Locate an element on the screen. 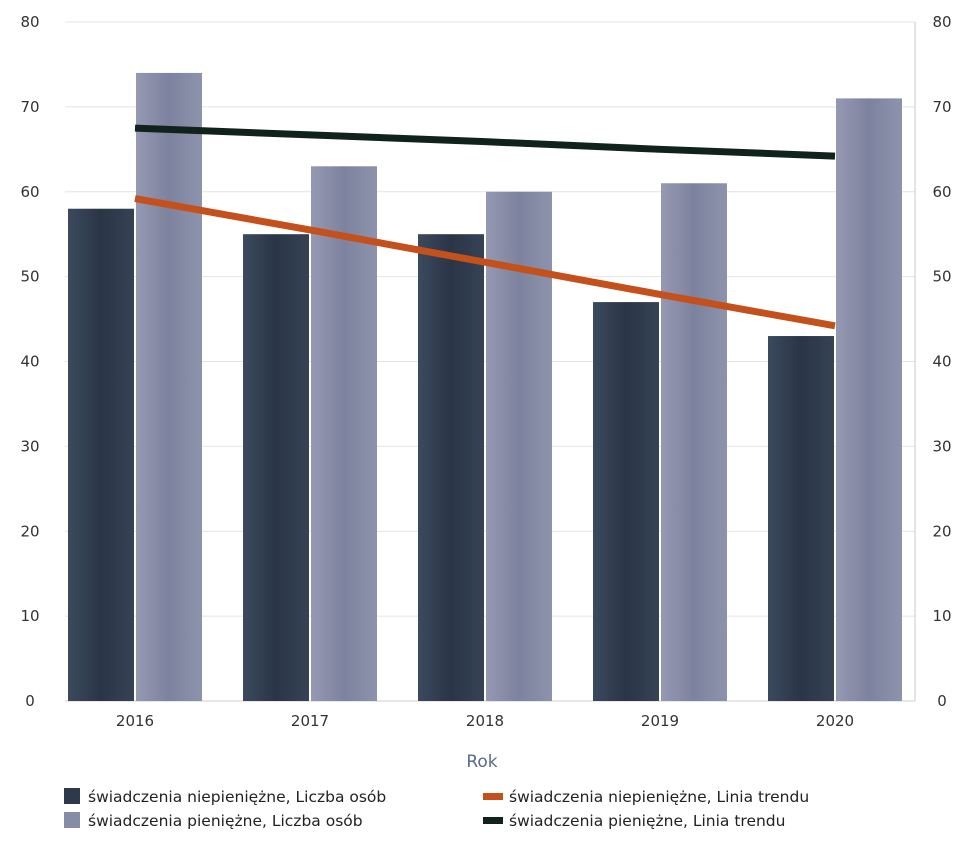 This screenshot has height=841, width=960. y-tick-label-left: 40 is located at coordinates (29, 362).